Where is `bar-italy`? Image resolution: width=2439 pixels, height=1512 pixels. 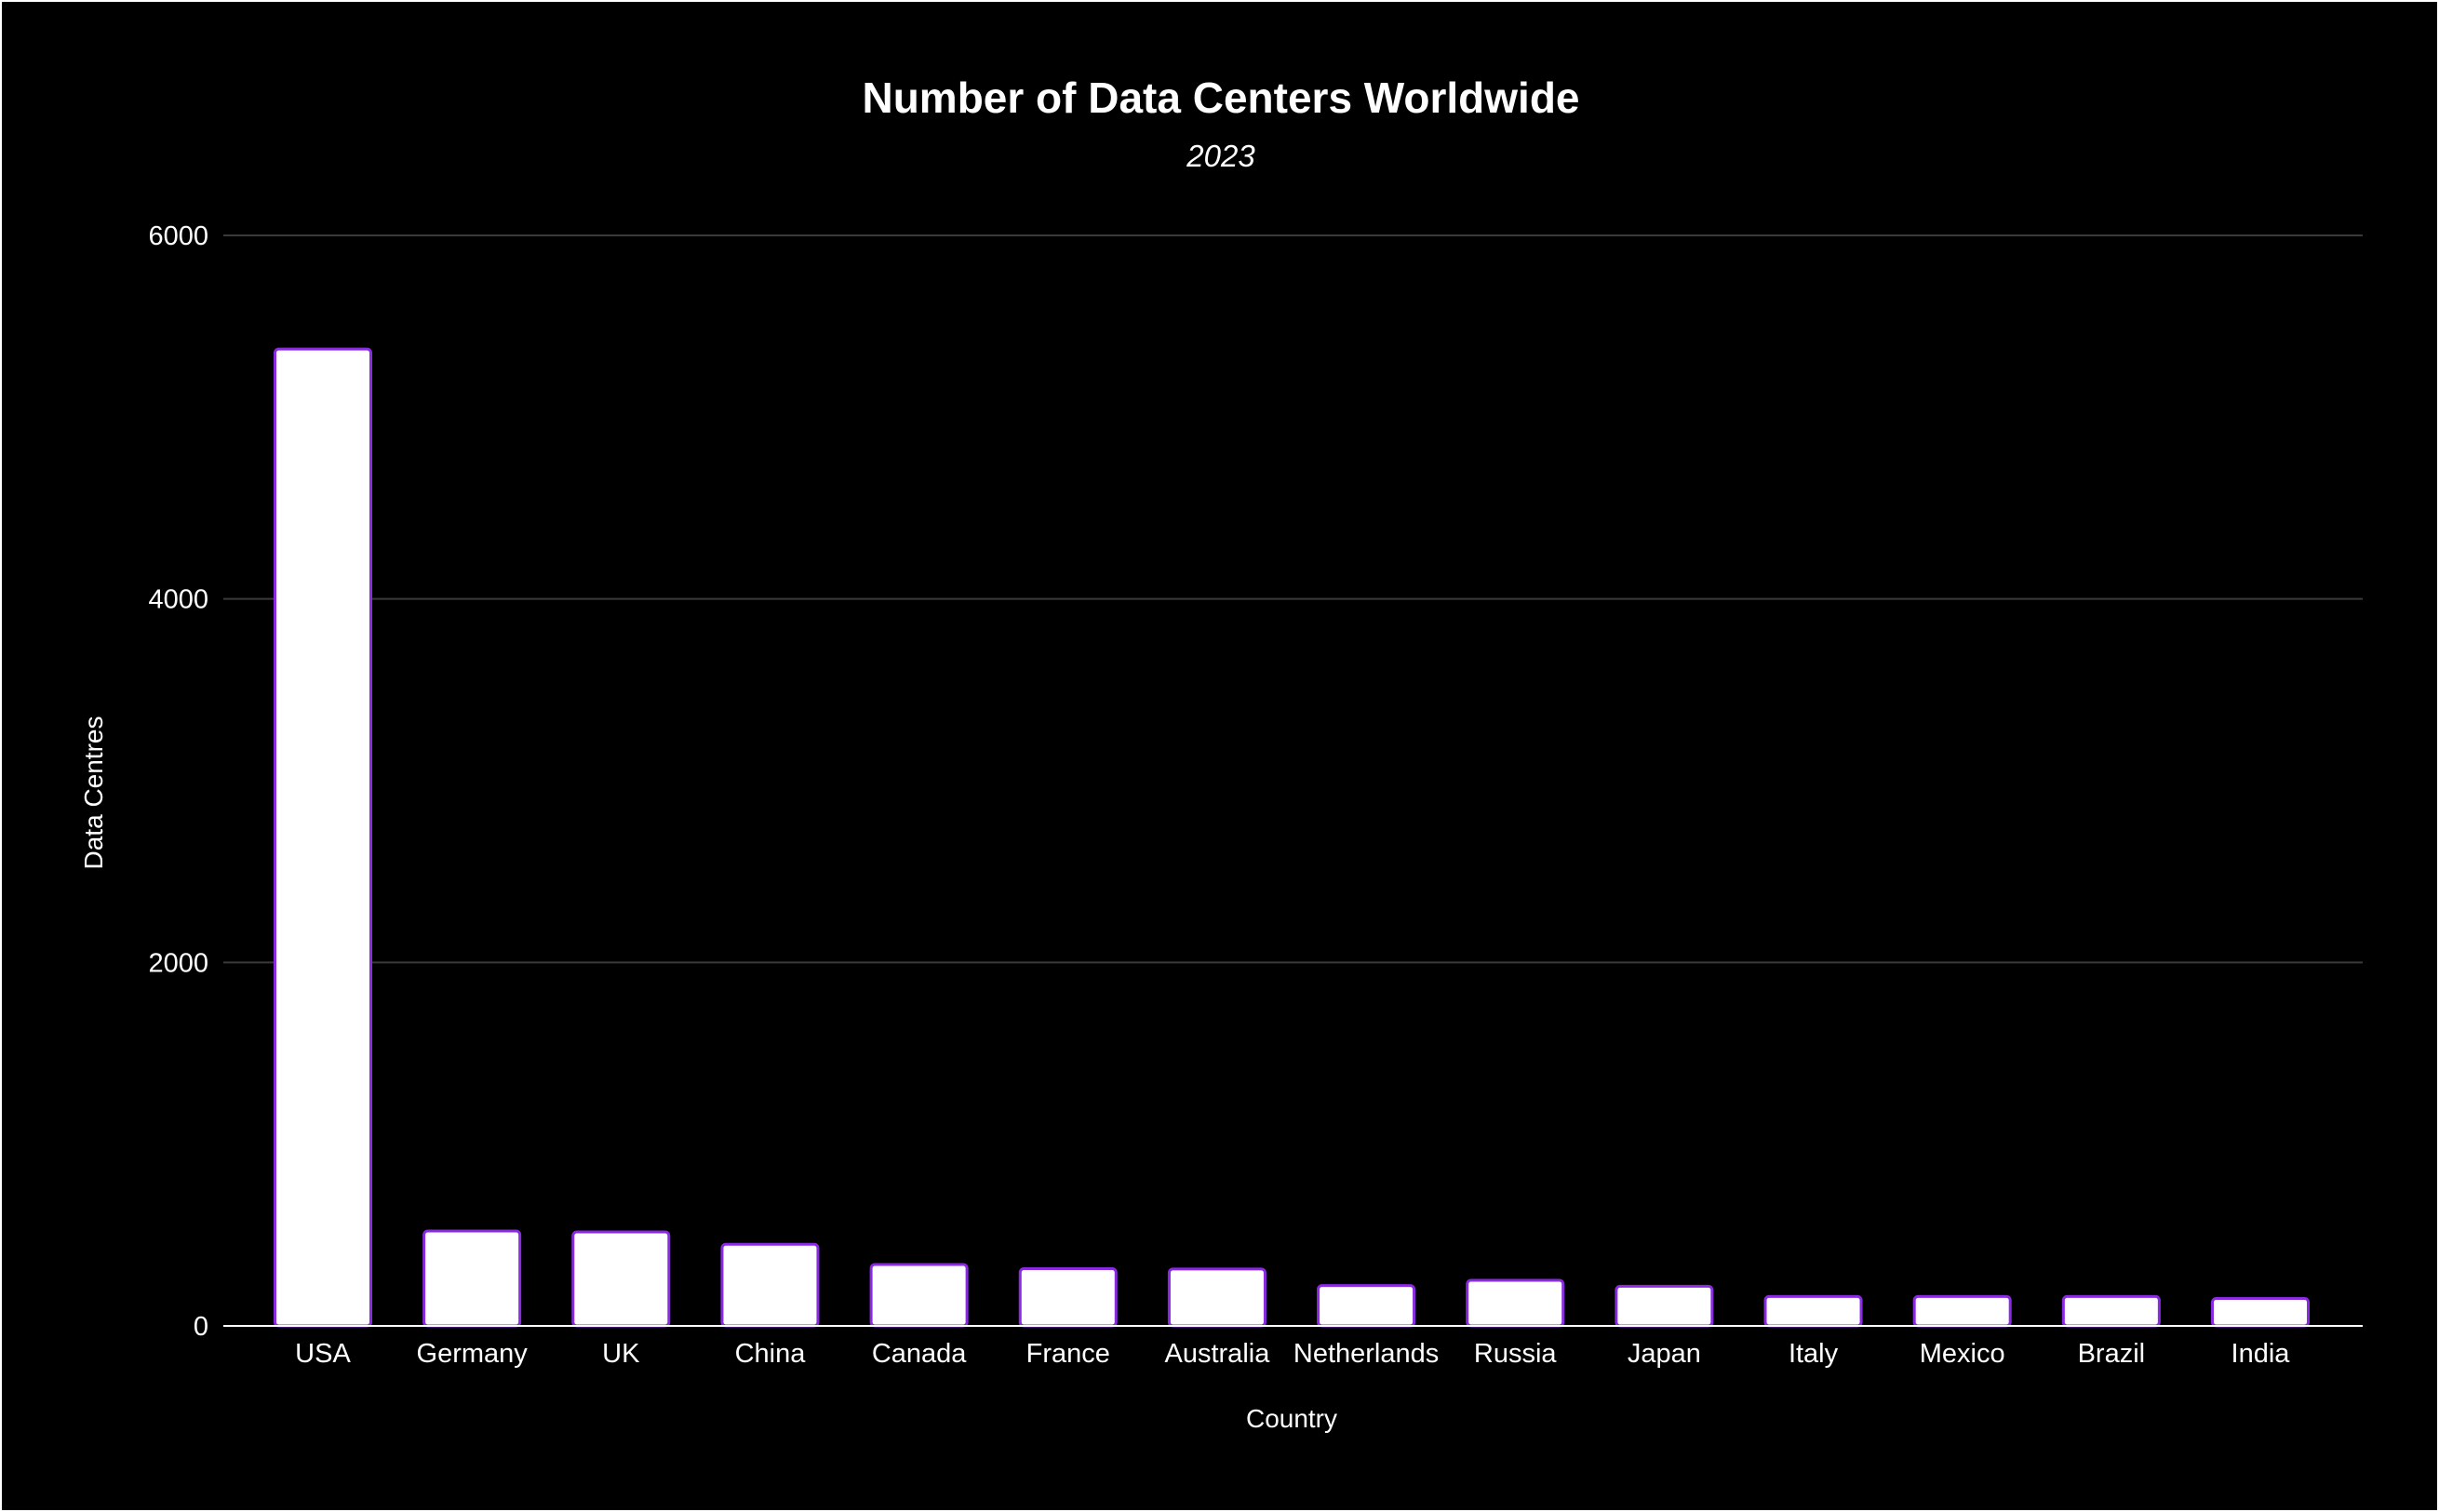
bar-italy is located at coordinates (1813, 1311).